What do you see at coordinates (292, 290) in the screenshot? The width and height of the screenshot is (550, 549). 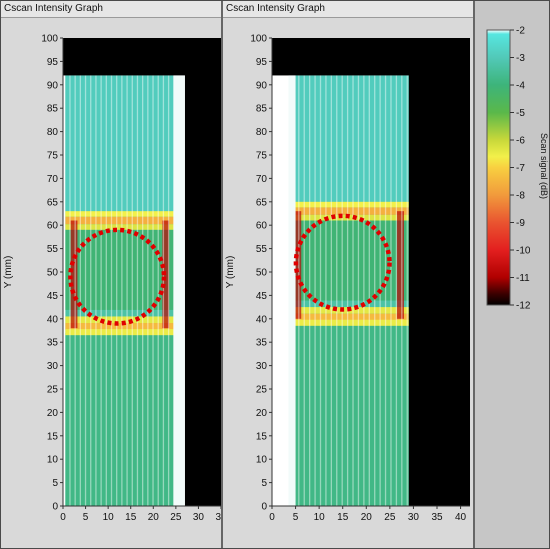 I see `edge-bright-band` at bounding box center [292, 290].